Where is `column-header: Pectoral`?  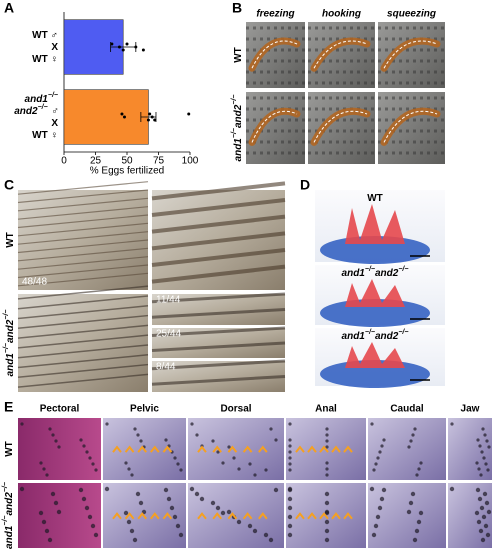
column-header: Pectoral is located at coordinates (60, 409).